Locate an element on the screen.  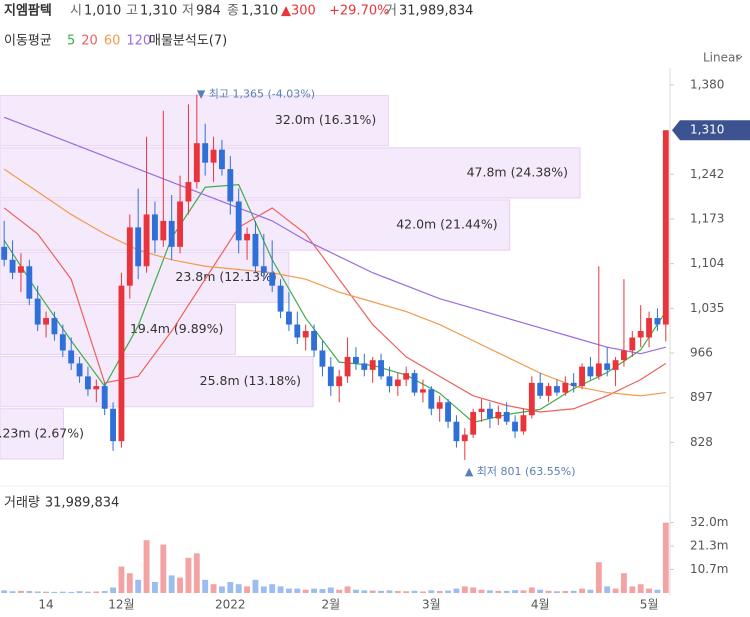
y-tick-label: 1,173 is located at coordinates (707, 218).